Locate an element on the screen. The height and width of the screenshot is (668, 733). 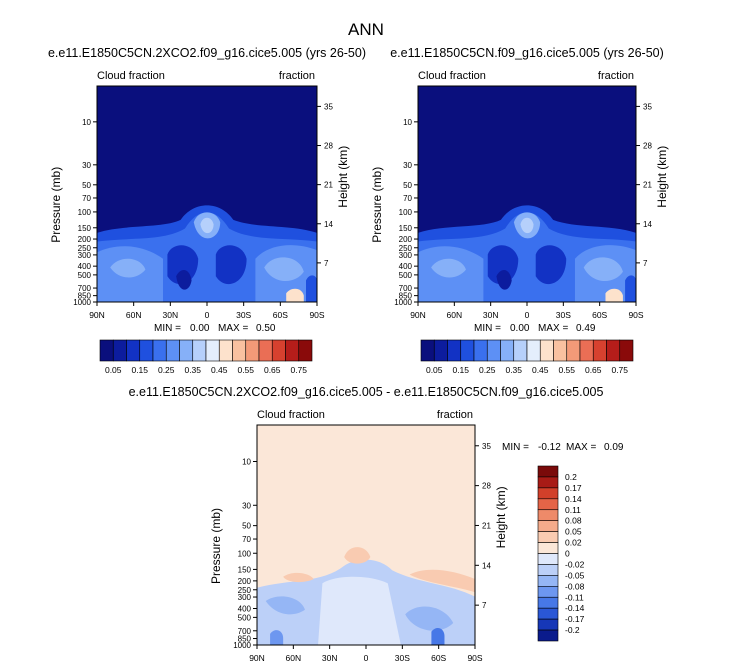
colorbar-label: -0.02 is located at coordinates (575, 564).